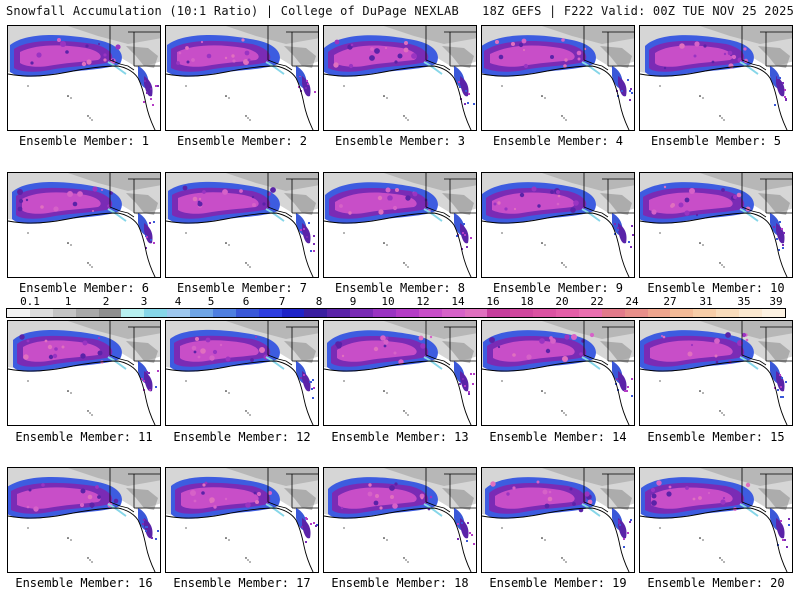 Image resolution: width=800 pixels, height=600 pixels. I want to click on ensemble-member-label: Ensemble Member: 12, so click(242, 437).